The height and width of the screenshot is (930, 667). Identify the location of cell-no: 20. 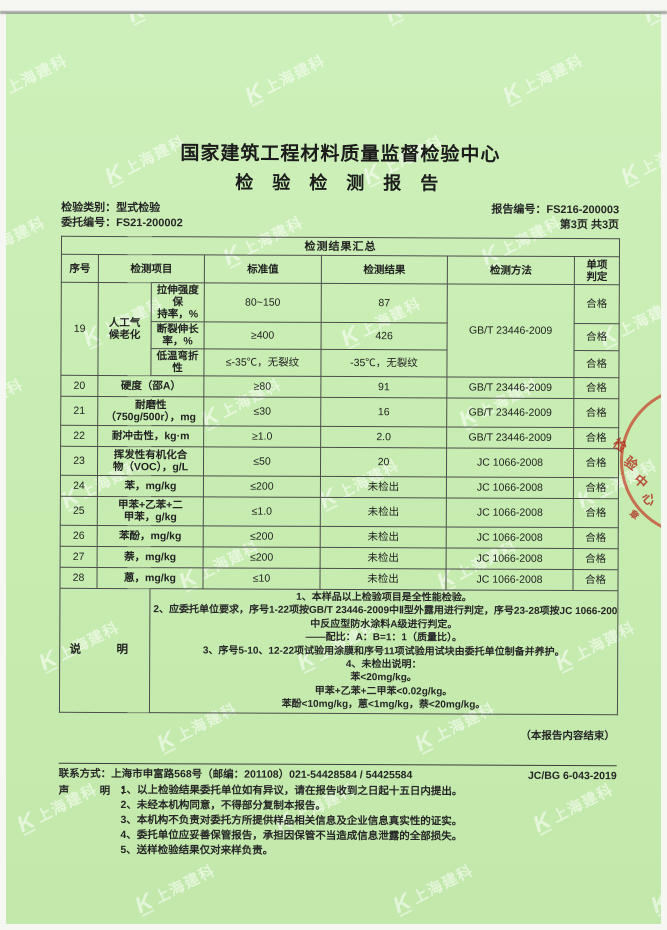
(79, 386).